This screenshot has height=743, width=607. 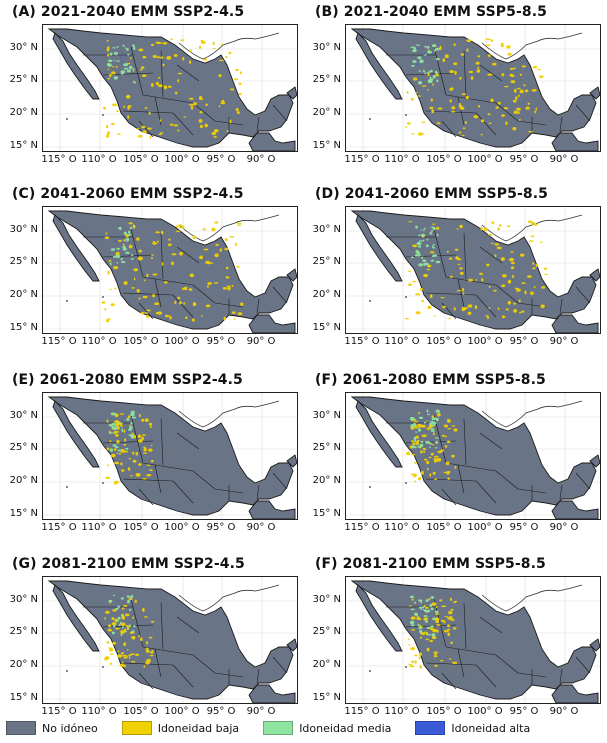 What do you see at coordinates (127, 380) in the screenshot?
I see `panel-title: (E) 2061-2080 EMM SSP2-4.5` at bounding box center [127, 380].